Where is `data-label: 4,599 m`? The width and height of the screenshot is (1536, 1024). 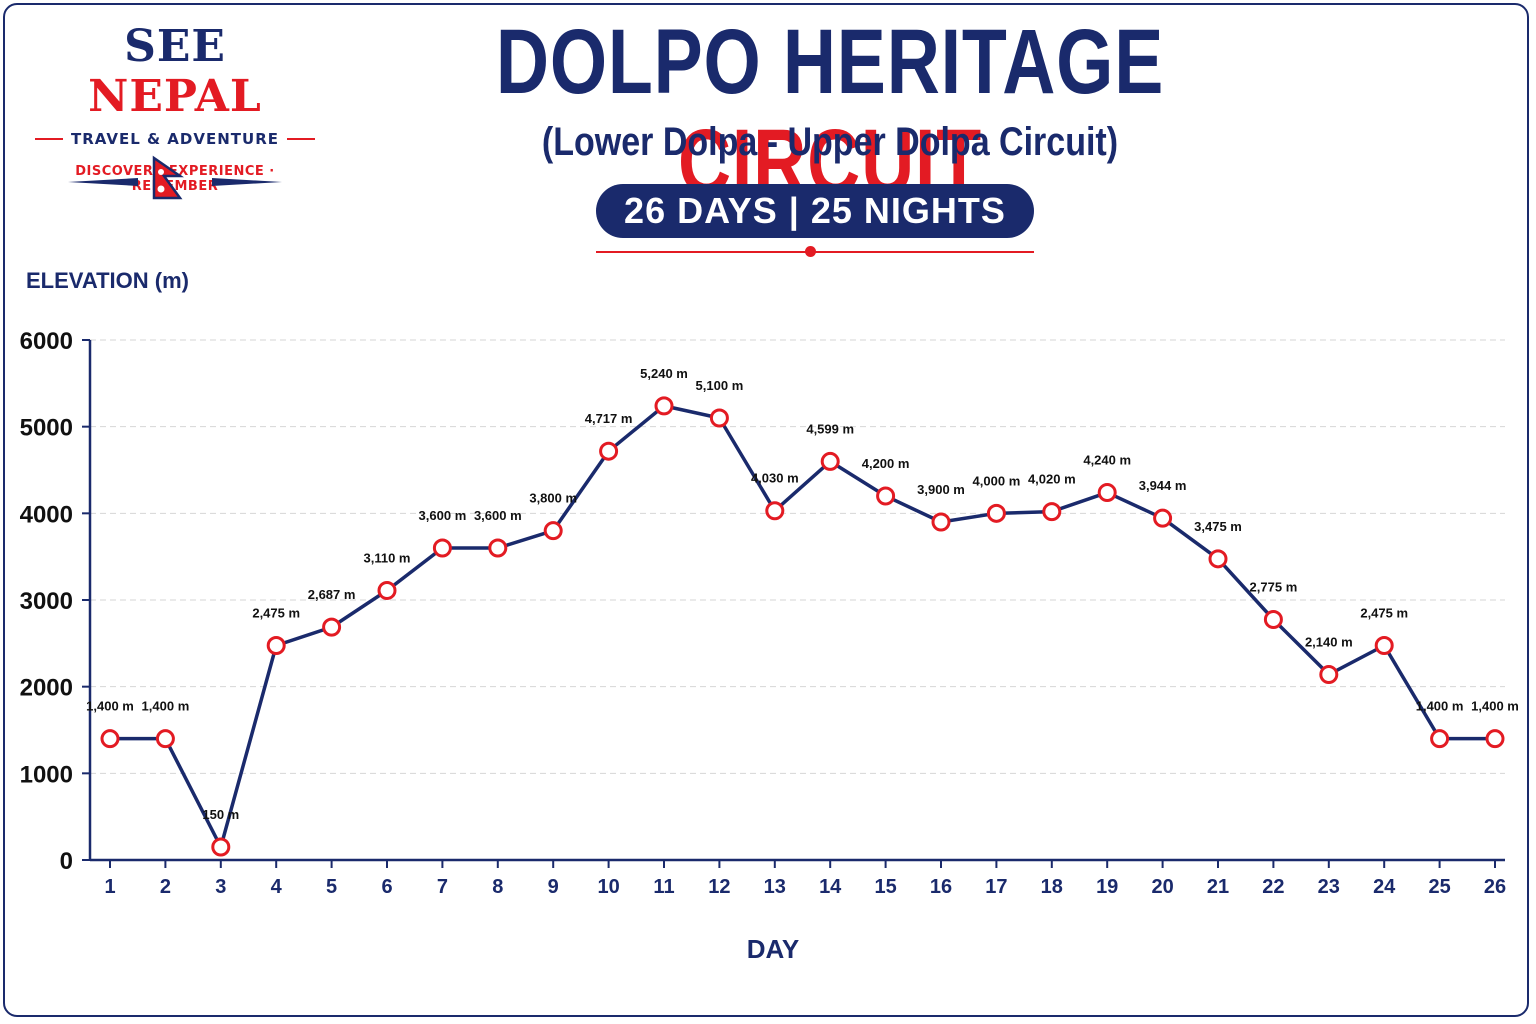
data-label: 4,599 m is located at coordinates (830, 428).